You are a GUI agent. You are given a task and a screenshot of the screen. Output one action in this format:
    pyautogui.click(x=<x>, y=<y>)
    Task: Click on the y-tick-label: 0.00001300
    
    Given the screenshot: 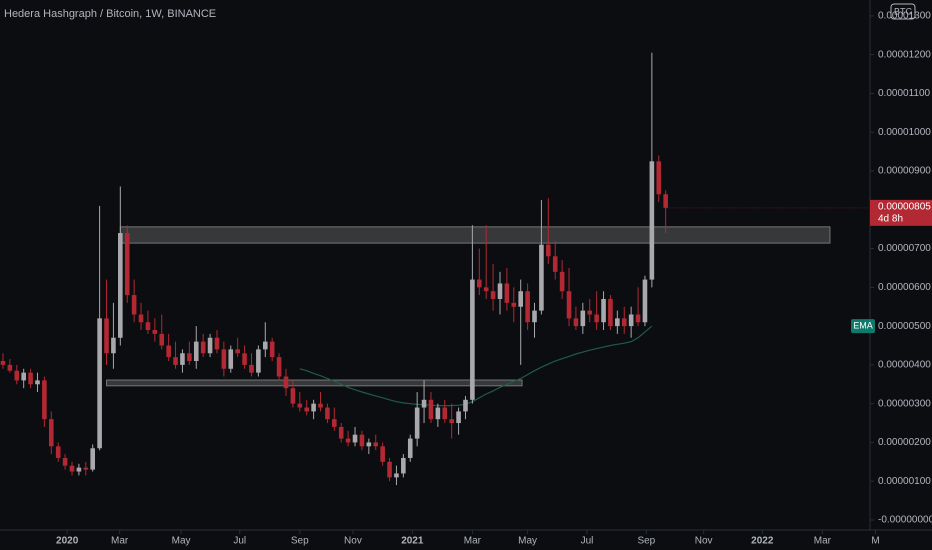 What is the action you would take?
    pyautogui.click(x=904, y=16)
    